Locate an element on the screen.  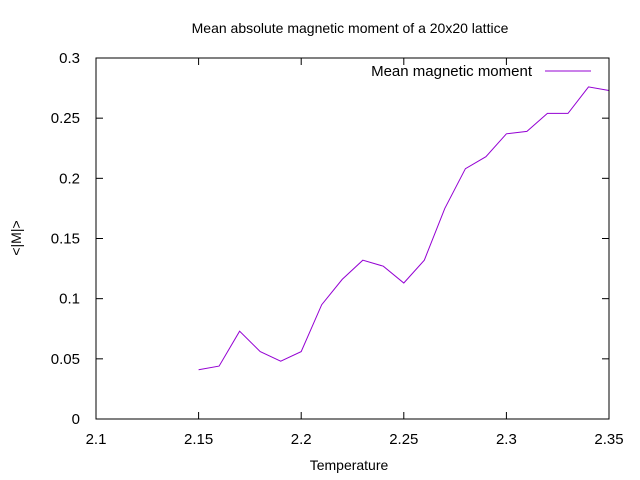
y-tick-label: 0.1 is located at coordinates (69, 299).